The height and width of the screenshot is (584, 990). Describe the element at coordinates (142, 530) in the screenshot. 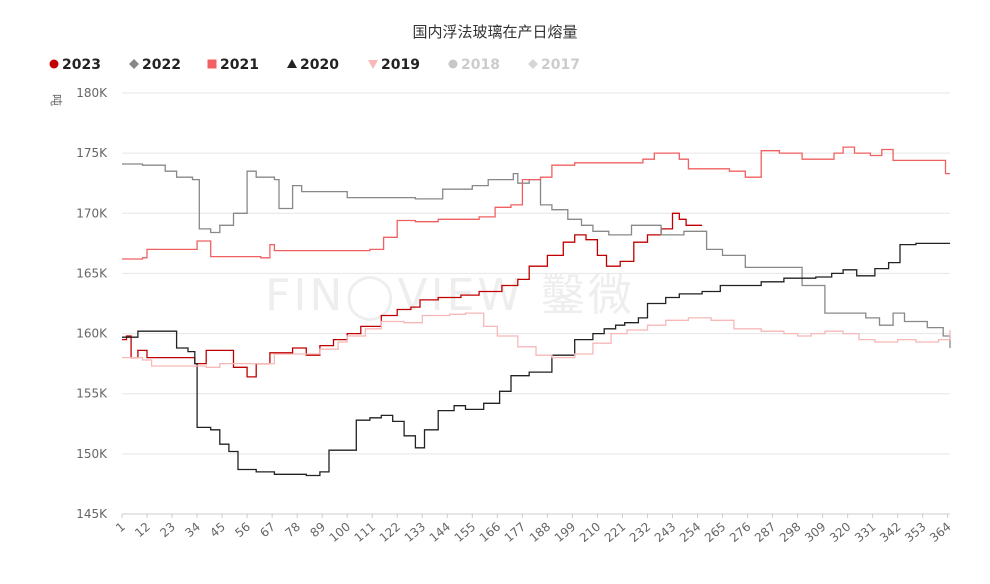

I see `x-tick-label: 12` at that location.